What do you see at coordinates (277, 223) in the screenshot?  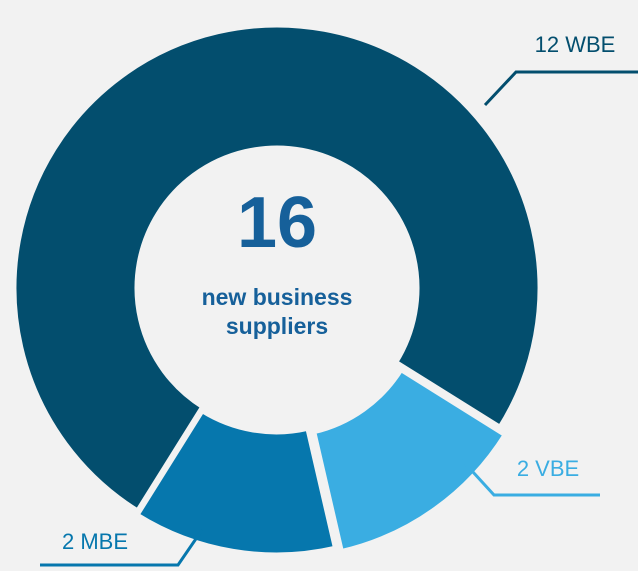 I see `center-value: 16` at bounding box center [277, 223].